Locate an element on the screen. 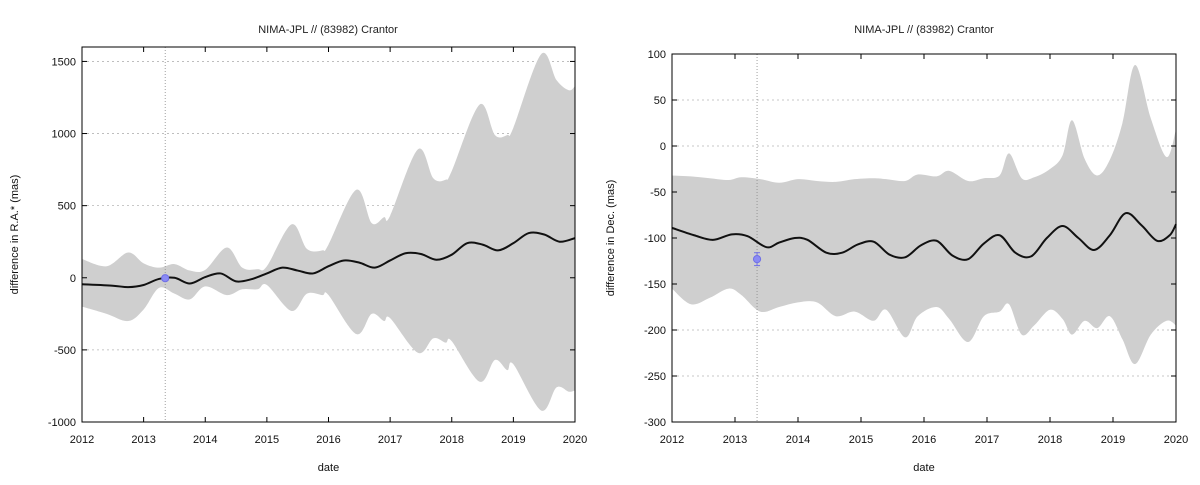 Image resolution: width=1200 pixels, height=485 pixels. y-tick-label: 500 is located at coordinates (67, 207).